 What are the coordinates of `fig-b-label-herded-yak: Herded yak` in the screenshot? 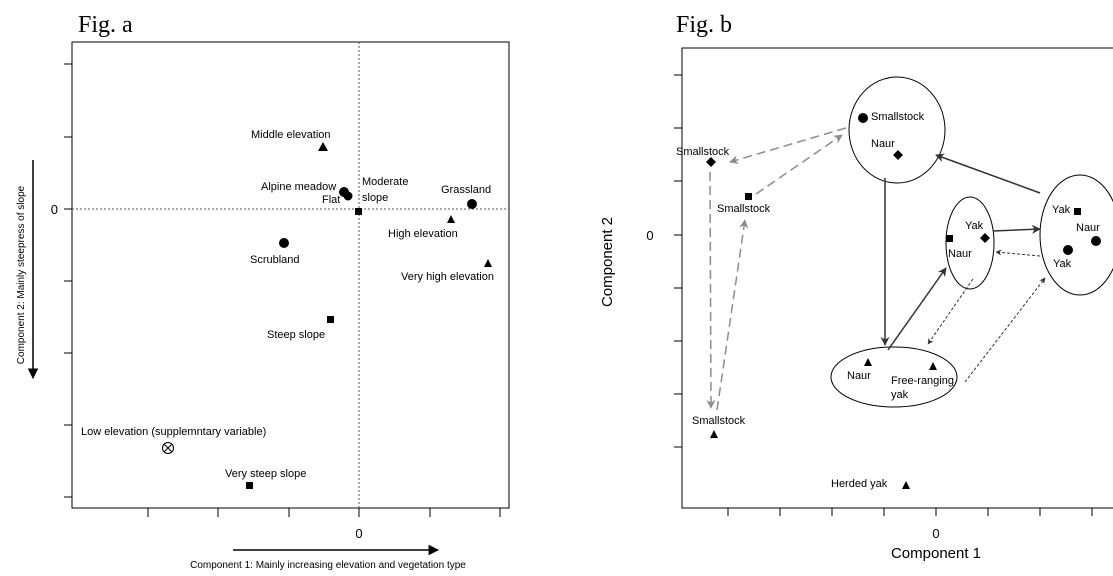 It's located at (859, 484).